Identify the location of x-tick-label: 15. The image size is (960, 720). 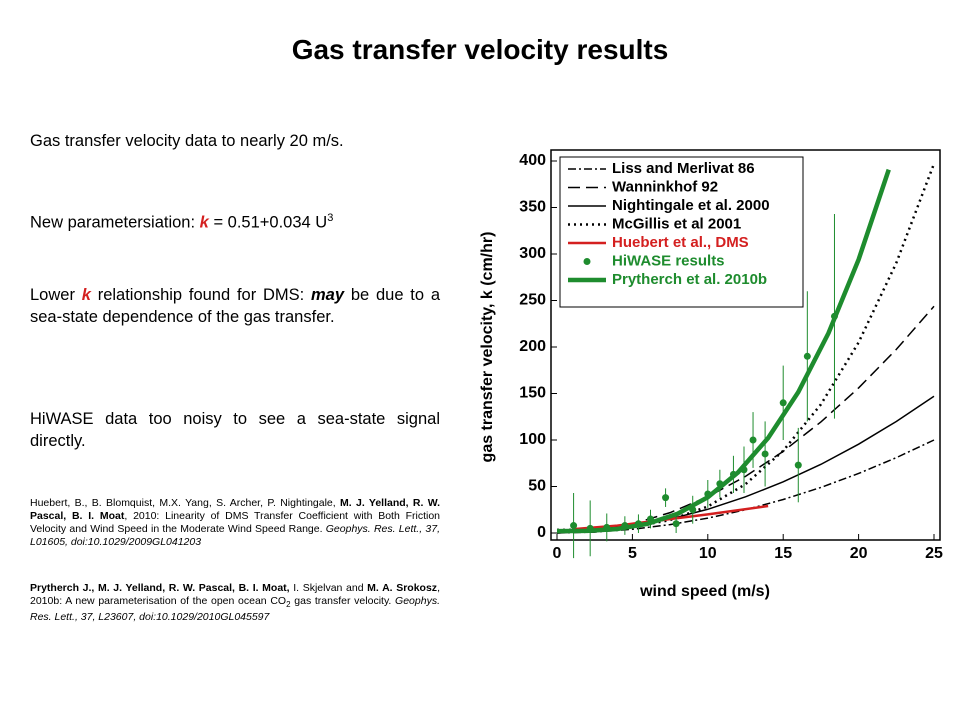
(783, 553).